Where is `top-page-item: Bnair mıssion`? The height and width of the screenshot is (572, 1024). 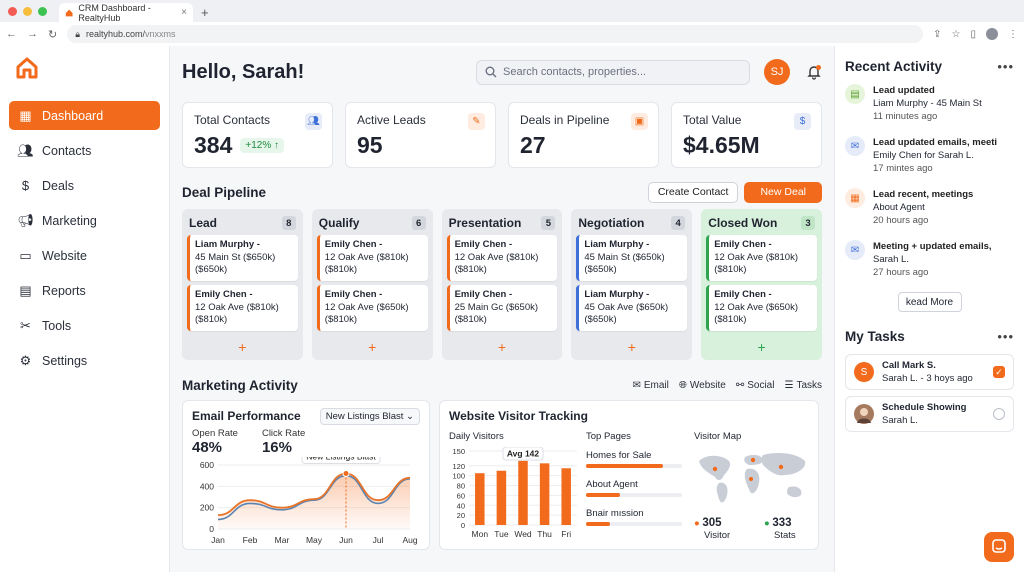 top-page-item: Bnair mıssion is located at coordinates (634, 517).